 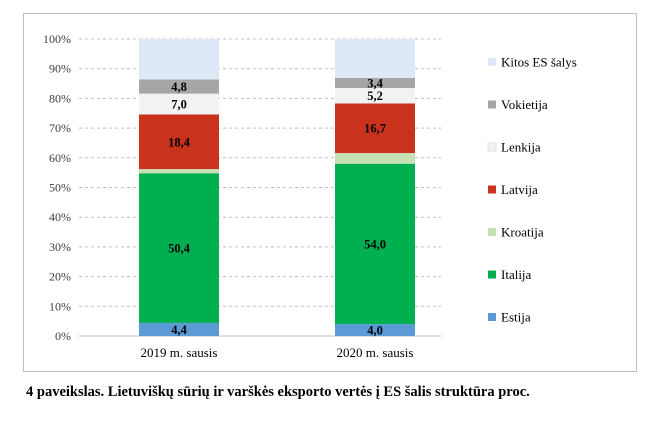 I want to click on data-label: 5,2, so click(x=375, y=96).